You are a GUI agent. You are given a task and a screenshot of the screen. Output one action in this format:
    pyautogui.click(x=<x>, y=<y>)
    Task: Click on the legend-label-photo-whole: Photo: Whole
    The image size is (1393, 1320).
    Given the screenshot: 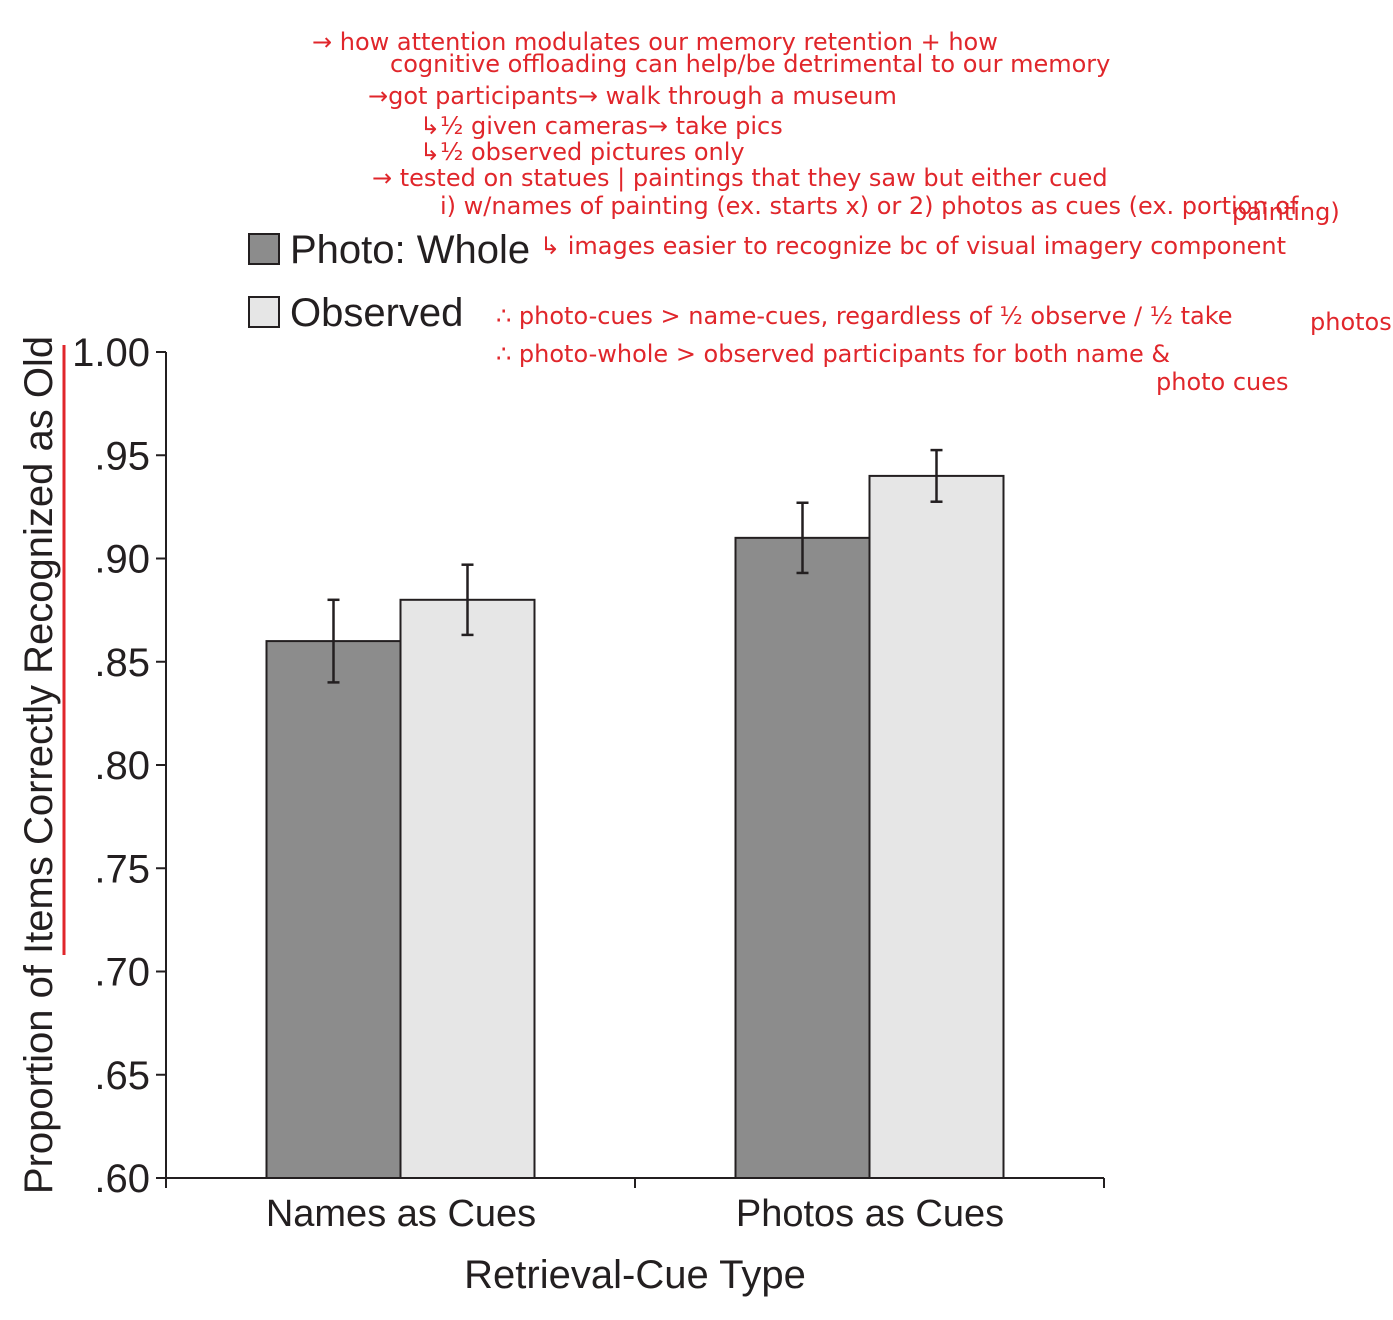 What is the action you would take?
    pyautogui.click(x=410, y=250)
    